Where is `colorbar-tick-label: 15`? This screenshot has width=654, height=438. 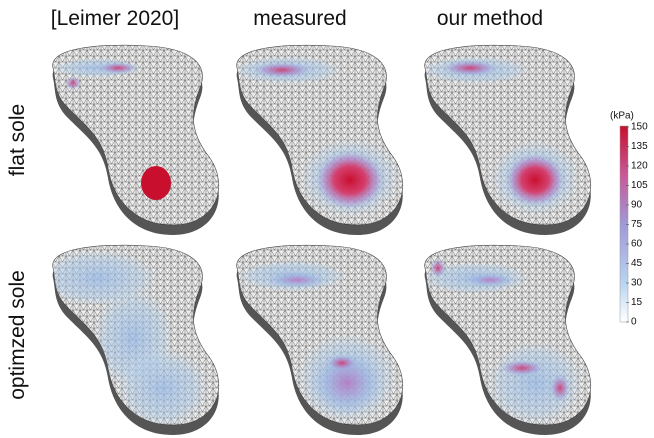
colorbar-tick-label: 15 is located at coordinates (637, 302).